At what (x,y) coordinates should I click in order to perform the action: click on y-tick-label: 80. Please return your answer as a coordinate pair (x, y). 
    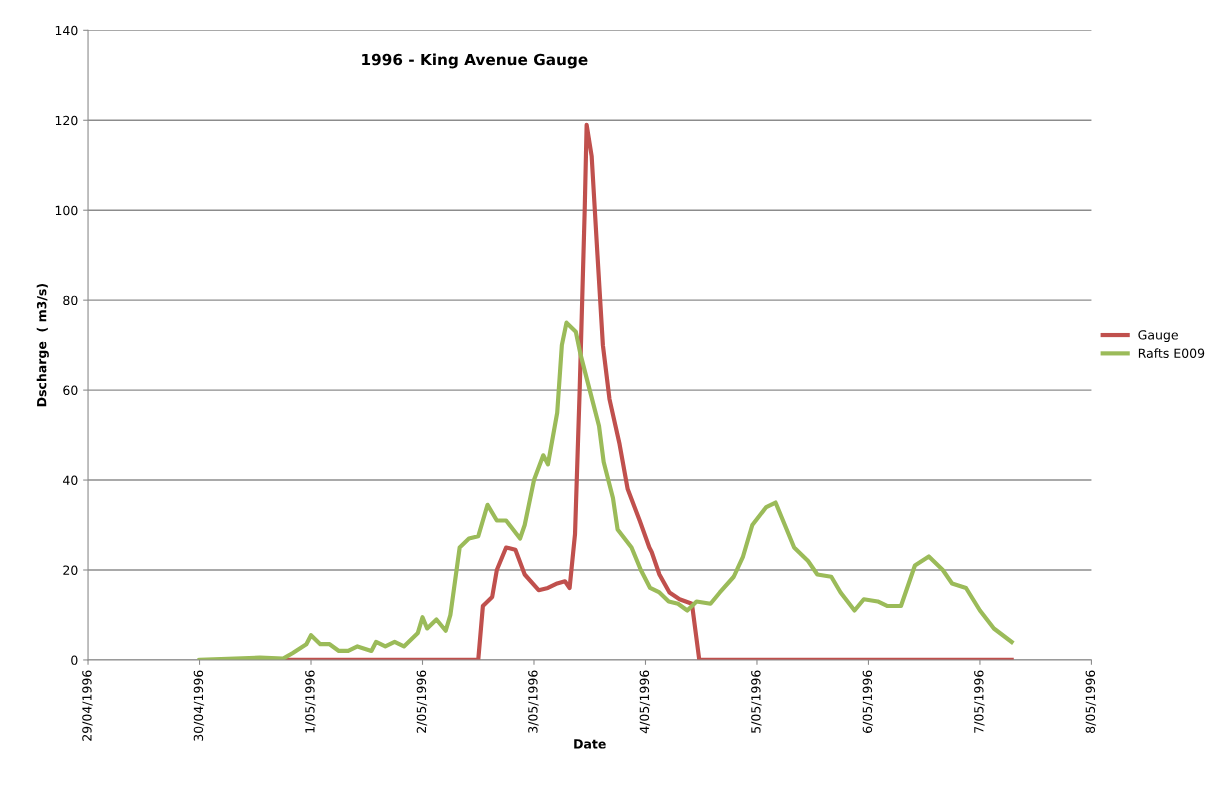
    Looking at the image, I should click on (70, 300).